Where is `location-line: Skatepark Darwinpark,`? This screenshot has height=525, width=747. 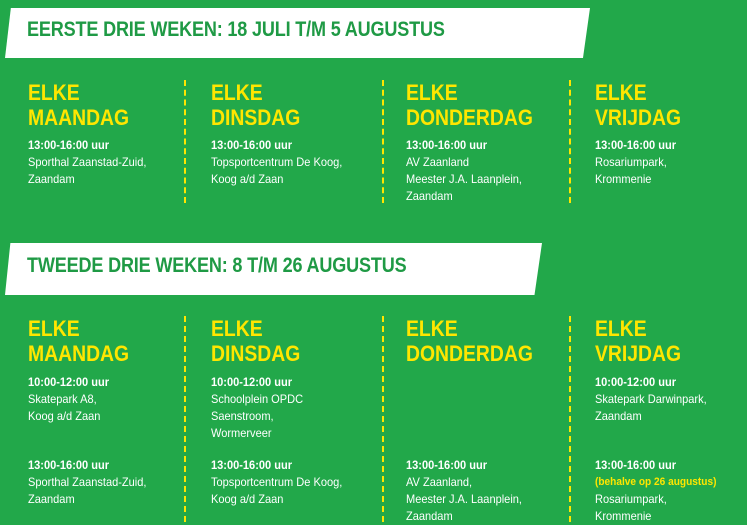 location-line: Skatepark Darwinpark, is located at coordinates (651, 399).